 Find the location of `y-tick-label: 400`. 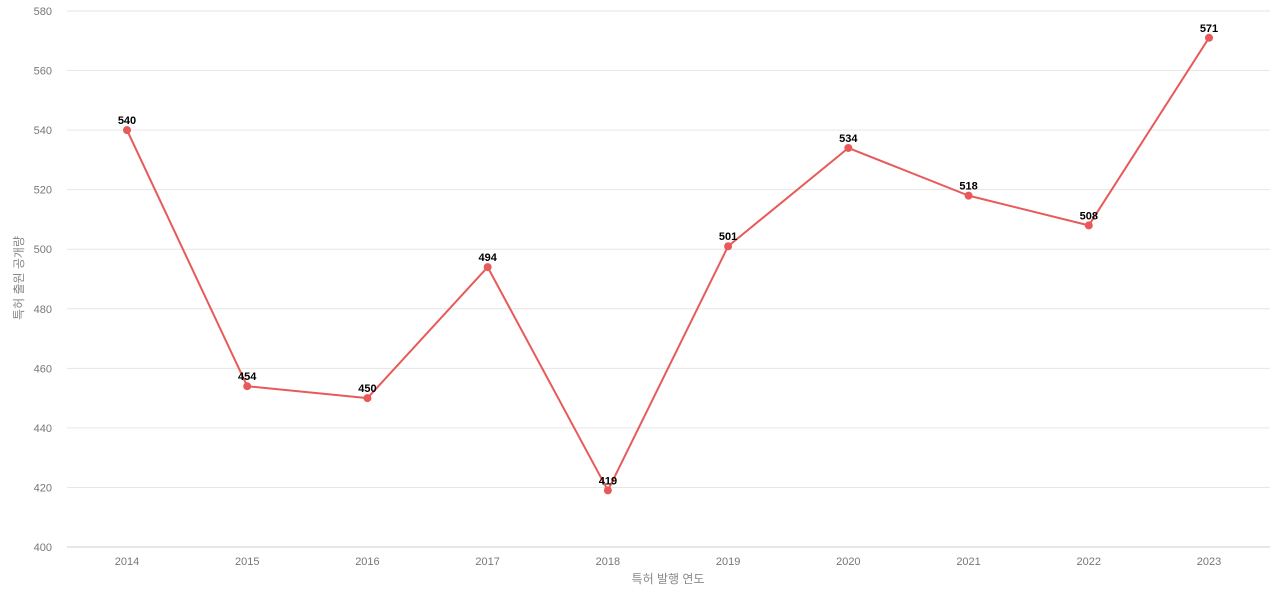

y-tick-label: 400 is located at coordinates (43, 548).